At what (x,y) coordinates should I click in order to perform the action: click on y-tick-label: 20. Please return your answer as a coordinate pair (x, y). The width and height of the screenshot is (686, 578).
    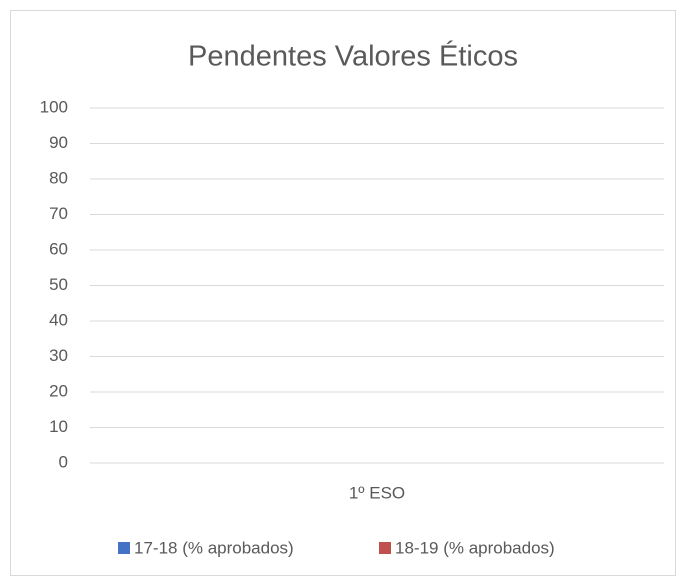
    Looking at the image, I should click on (58, 390).